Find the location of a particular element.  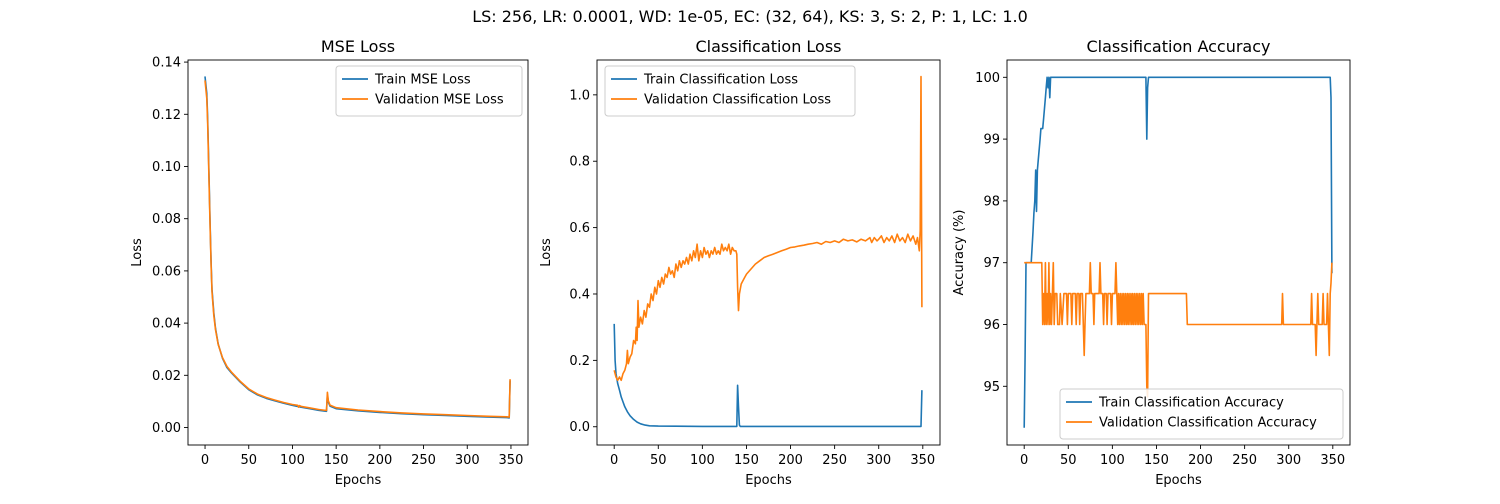

legend-entry: Train MSE Loss is located at coordinates (422, 80).